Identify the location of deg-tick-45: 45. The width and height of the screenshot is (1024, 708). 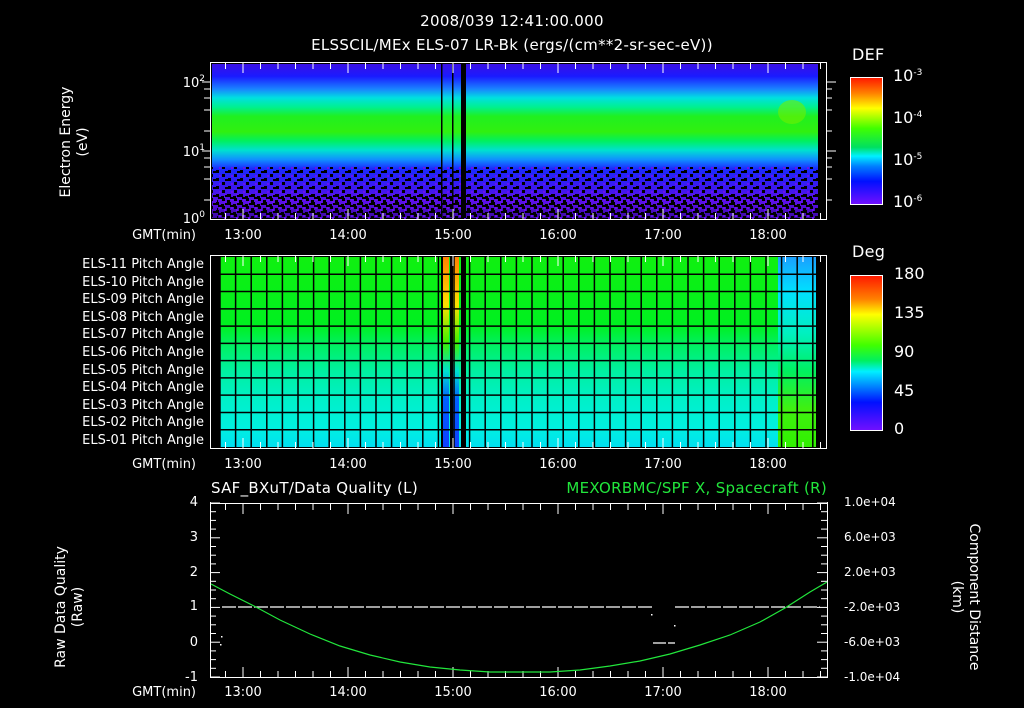
(904, 390).